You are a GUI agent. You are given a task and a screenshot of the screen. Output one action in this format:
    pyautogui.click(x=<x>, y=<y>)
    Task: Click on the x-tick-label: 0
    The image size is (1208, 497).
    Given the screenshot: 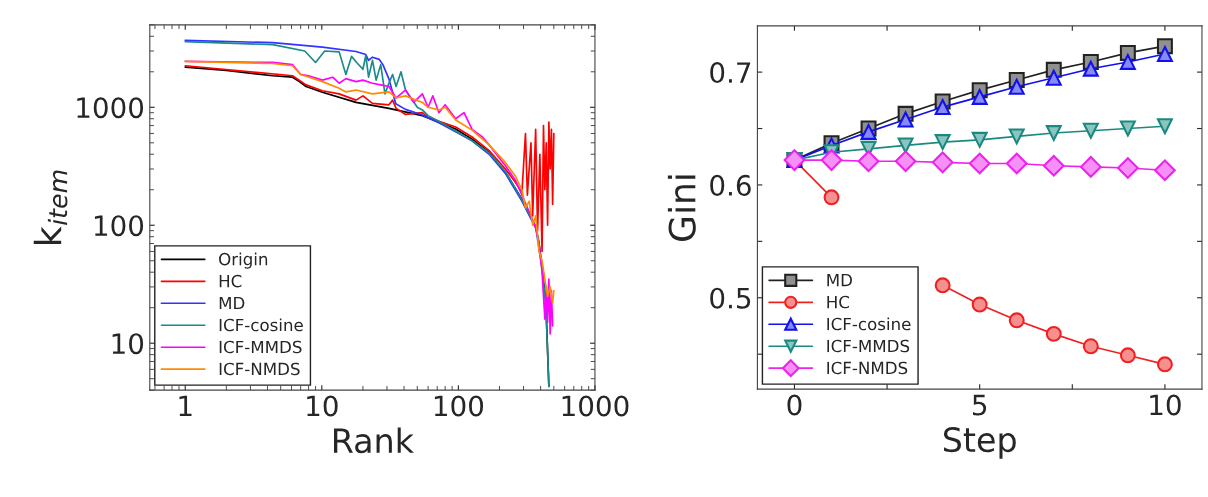 What is the action you would take?
    pyautogui.click(x=794, y=405)
    